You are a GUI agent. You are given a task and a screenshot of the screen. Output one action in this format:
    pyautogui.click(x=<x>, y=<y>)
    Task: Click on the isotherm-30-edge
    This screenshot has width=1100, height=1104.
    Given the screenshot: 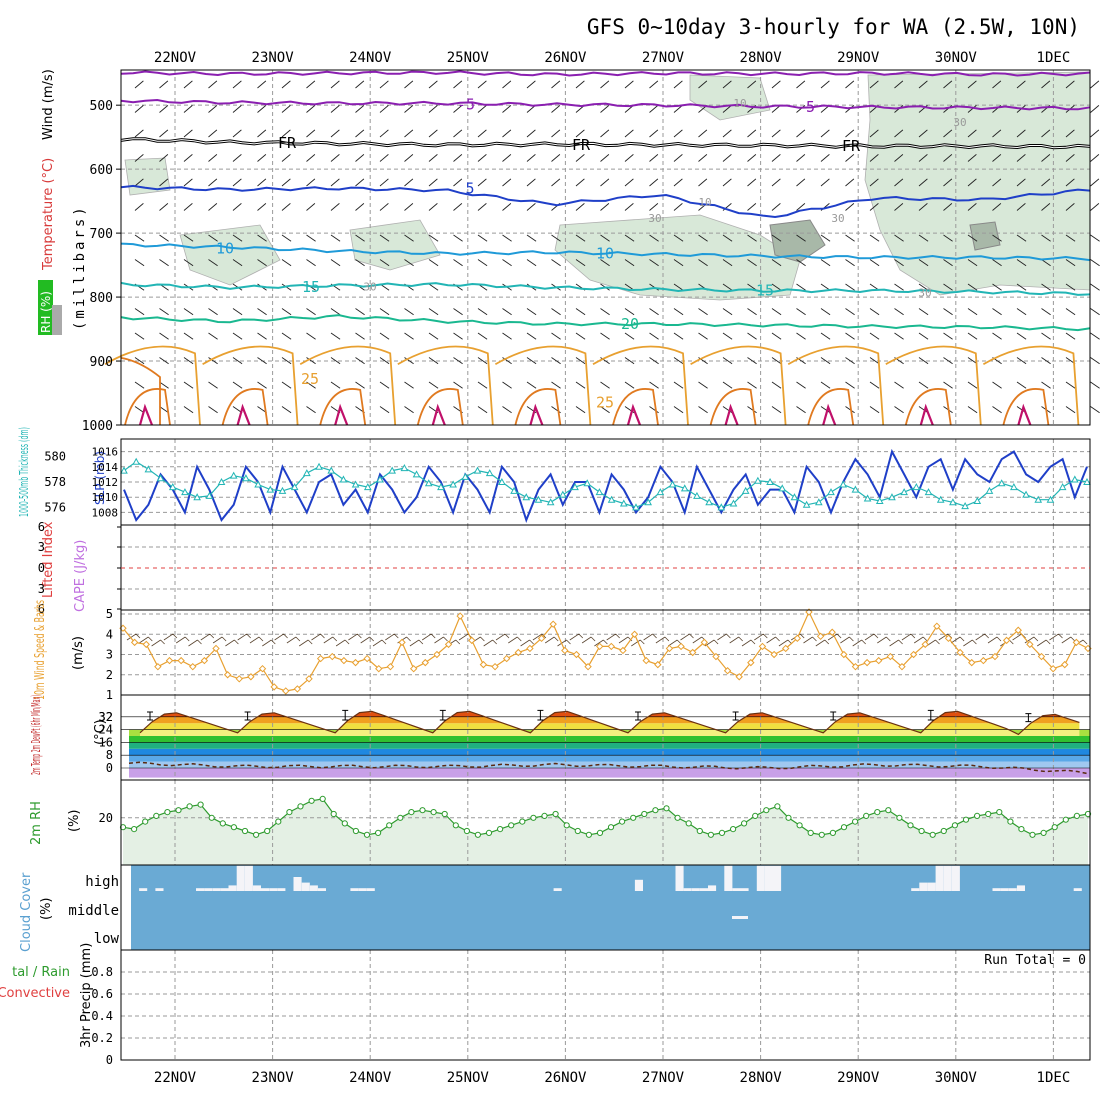 What is the action you would take?
    pyautogui.click(x=140, y=390)
    